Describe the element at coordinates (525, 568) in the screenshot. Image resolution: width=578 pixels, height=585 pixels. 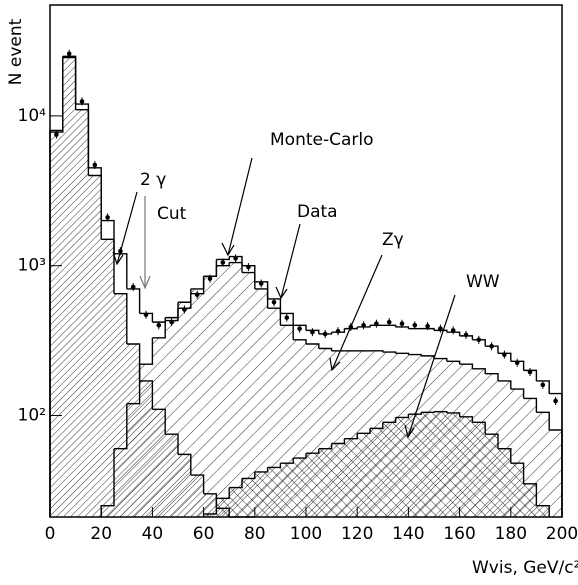
I see `x-axis-label: Wvis, GeV/c²` at that location.